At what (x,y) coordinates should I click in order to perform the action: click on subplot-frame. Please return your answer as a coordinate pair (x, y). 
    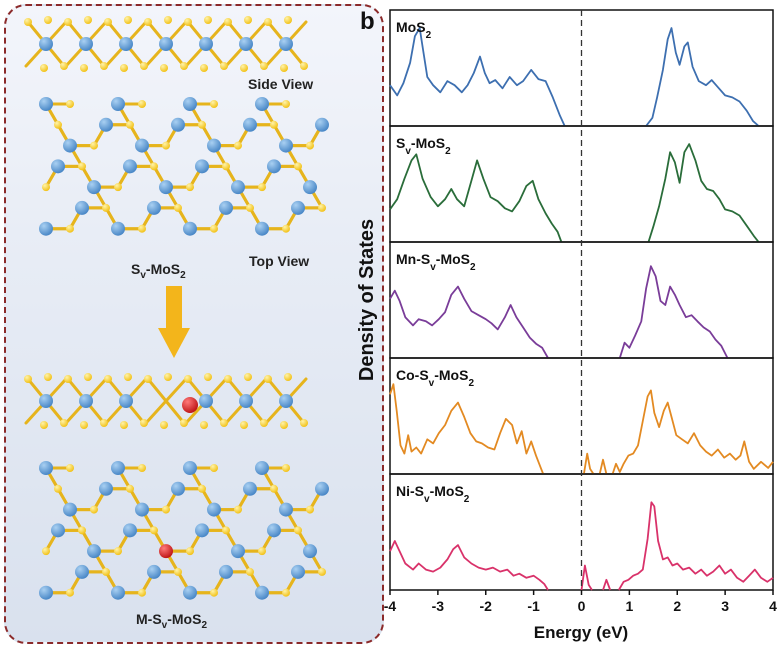
    Looking at the image, I should click on (581, 68).